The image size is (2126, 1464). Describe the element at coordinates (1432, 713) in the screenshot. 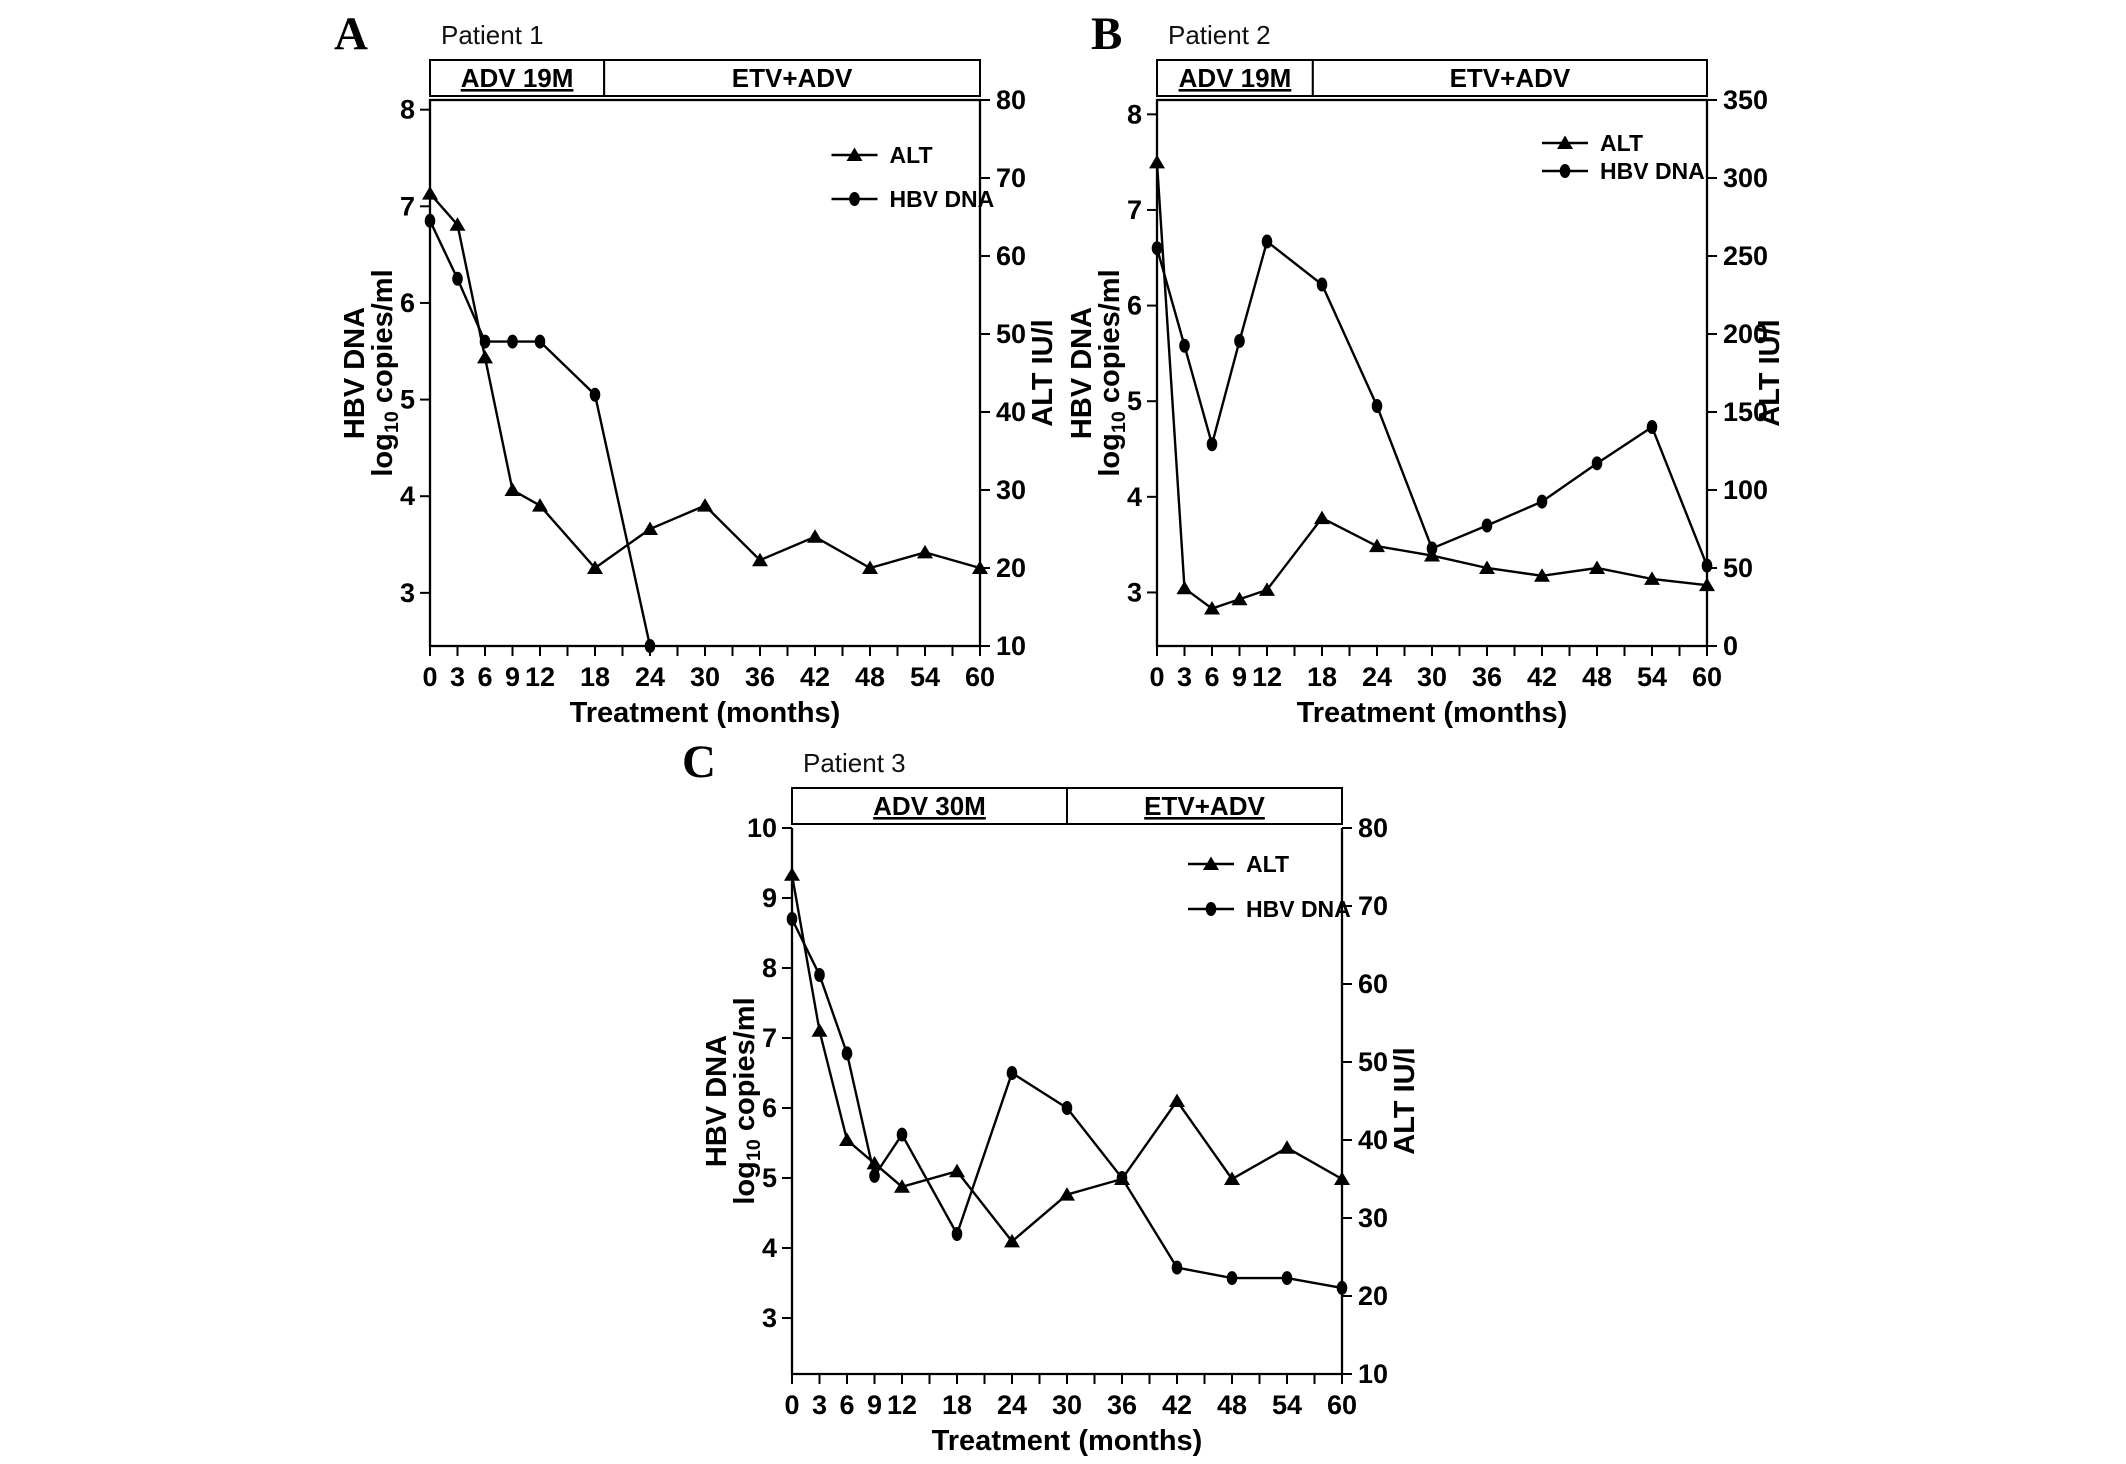

I see `x-axis-title: Treatment (months)` at that location.